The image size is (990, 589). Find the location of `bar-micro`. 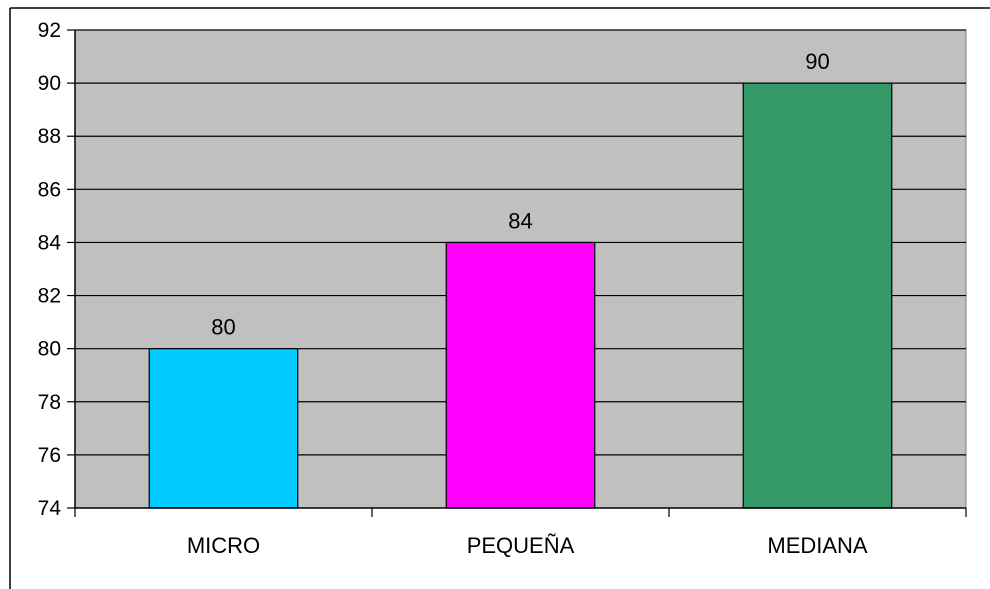

bar-micro is located at coordinates (223, 428).